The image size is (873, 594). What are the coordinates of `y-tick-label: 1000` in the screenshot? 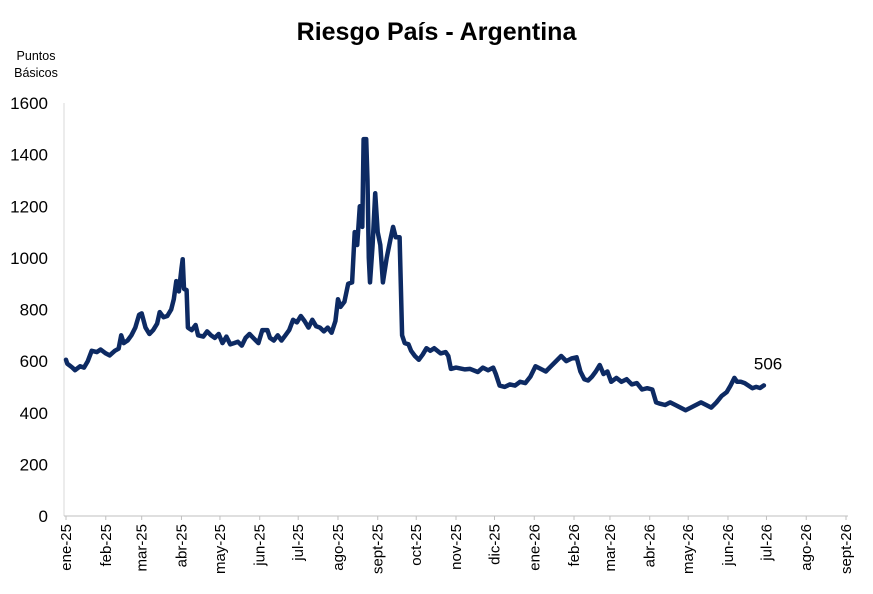 It's located at (29, 258).